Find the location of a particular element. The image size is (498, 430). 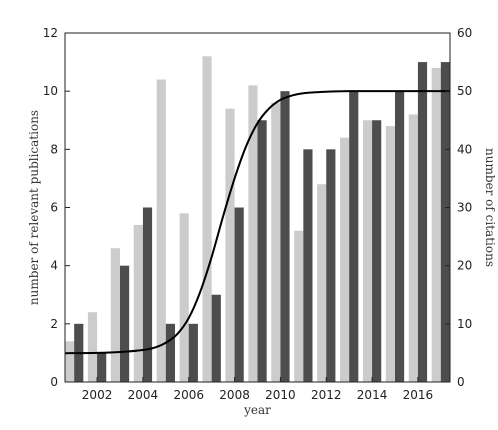

publications-bar-2011 is located at coordinates (308, 265).